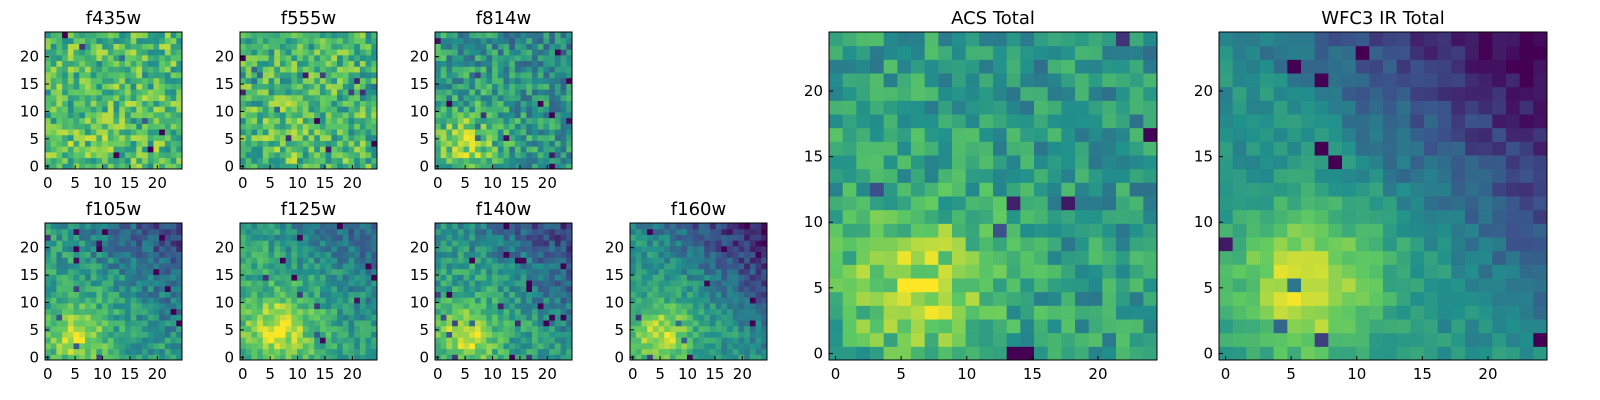 The height and width of the screenshot is (400, 1600). What do you see at coordinates (224, 302) in the screenshot?
I see `y-tick-label: 10` at bounding box center [224, 302].